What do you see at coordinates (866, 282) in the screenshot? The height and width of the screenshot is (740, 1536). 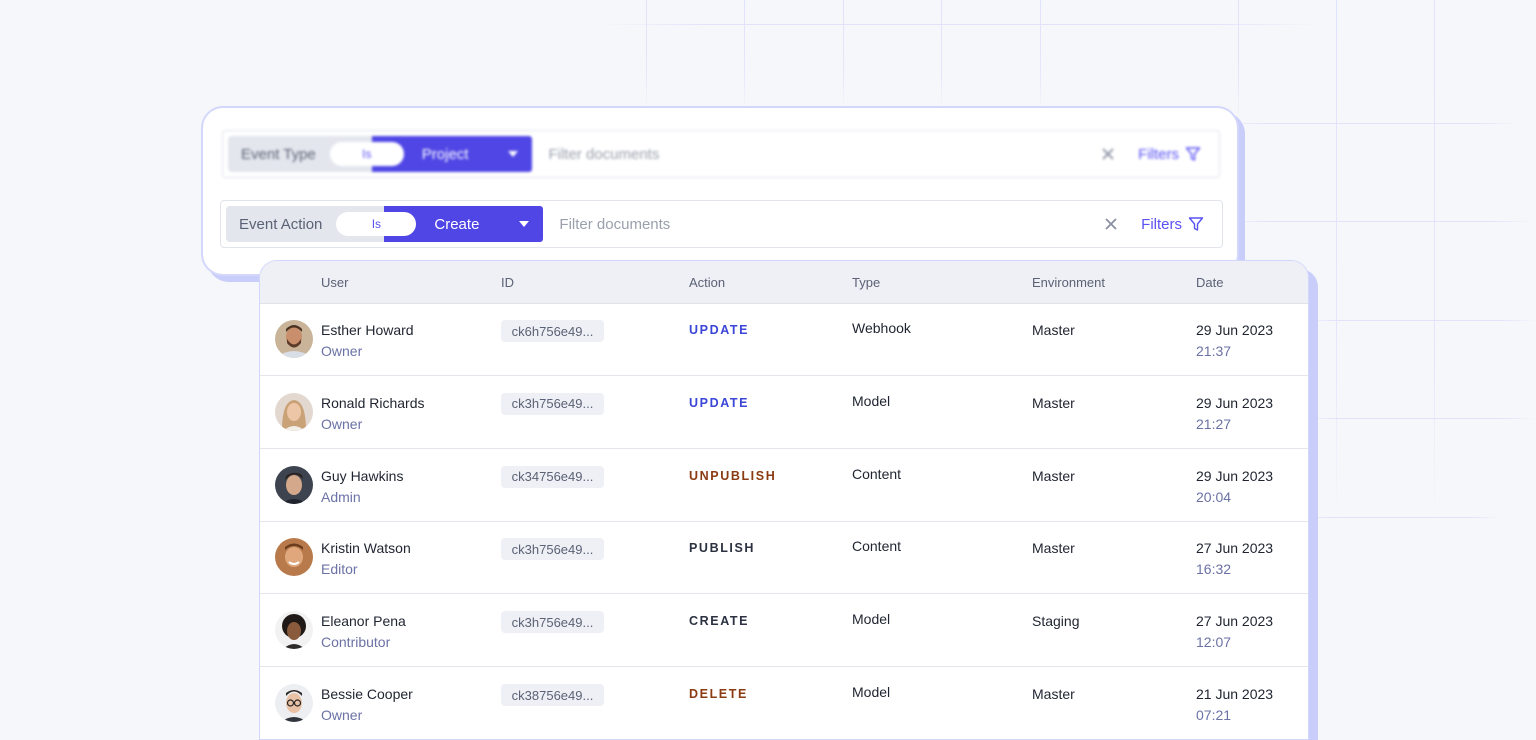 I see `column-header-type: Type` at bounding box center [866, 282].